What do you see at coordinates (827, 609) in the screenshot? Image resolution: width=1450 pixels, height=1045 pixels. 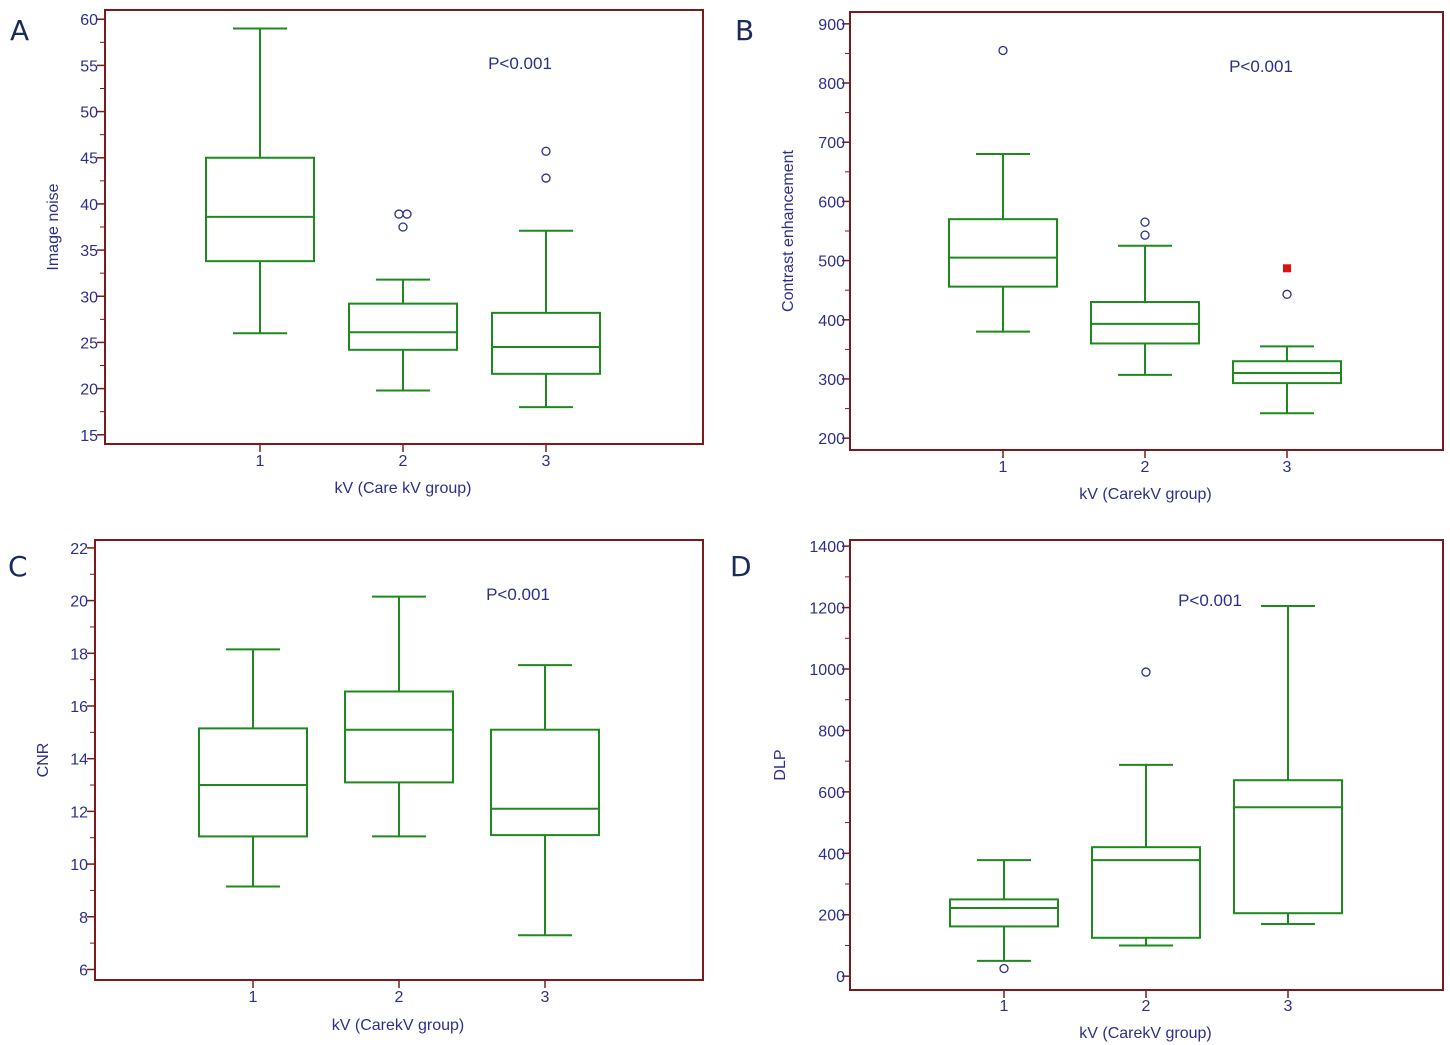 I see `y-tick-label: 1200` at bounding box center [827, 609].